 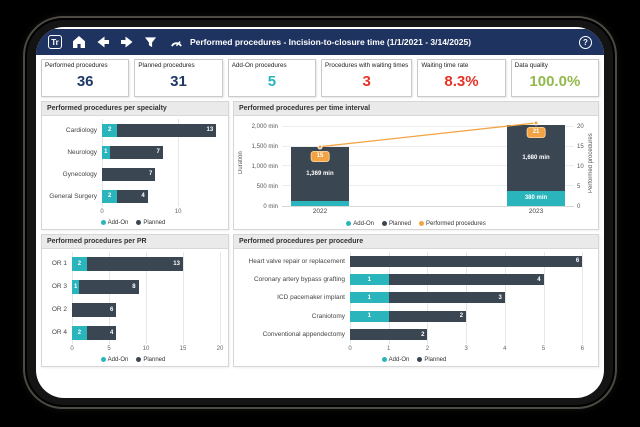 What do you see at coordinates (85, 81) in the screenshot?
I see `kpi-value: 36` at bounding box center [85, 81].